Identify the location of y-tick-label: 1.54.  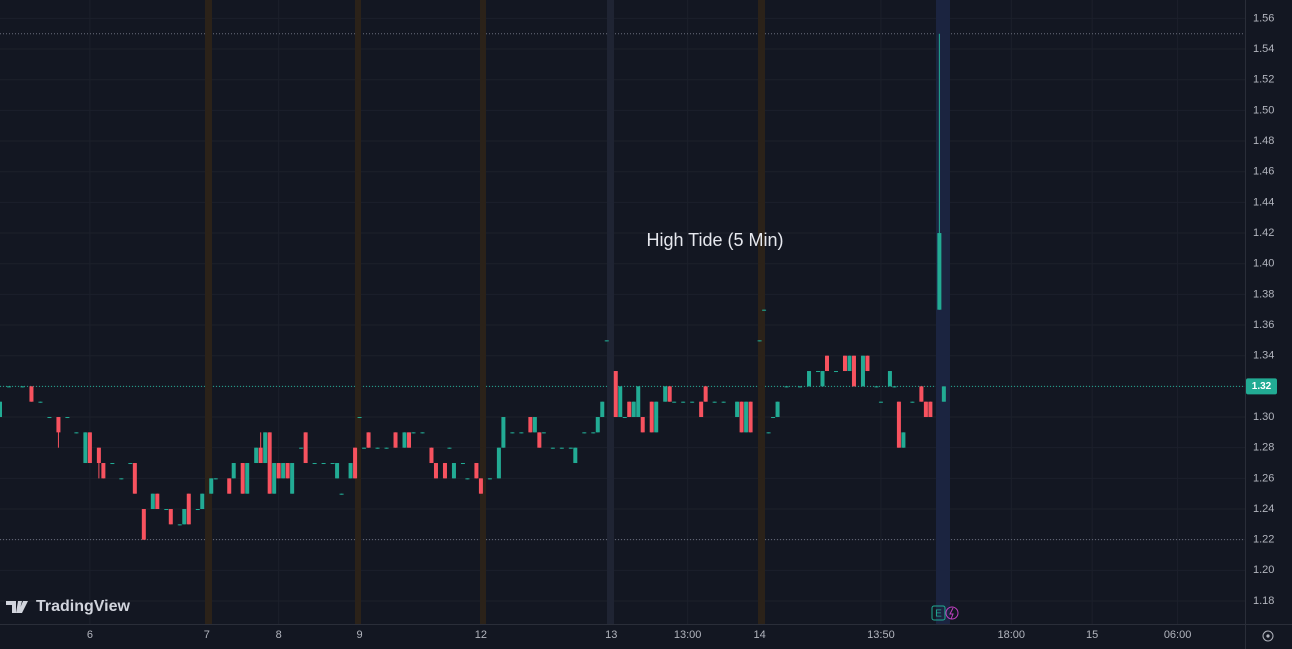
(1263, 49).